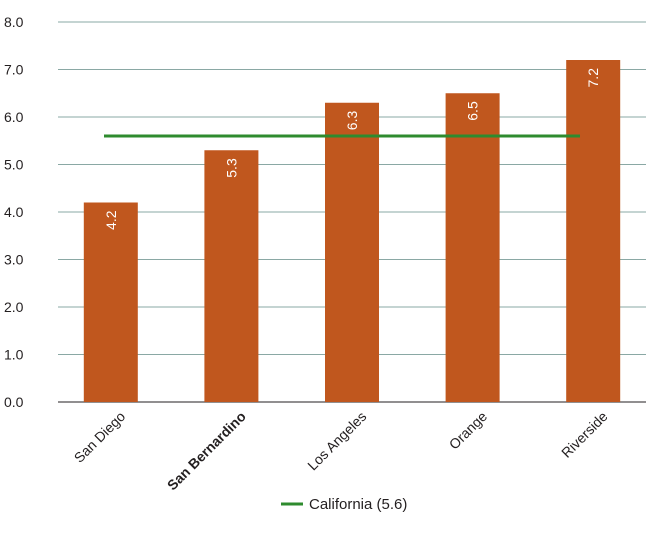  What do you see at coordinates (14, 402) in the screenshot?
I see `y-tick-label: 0.0` at bounding box center [14, 402].